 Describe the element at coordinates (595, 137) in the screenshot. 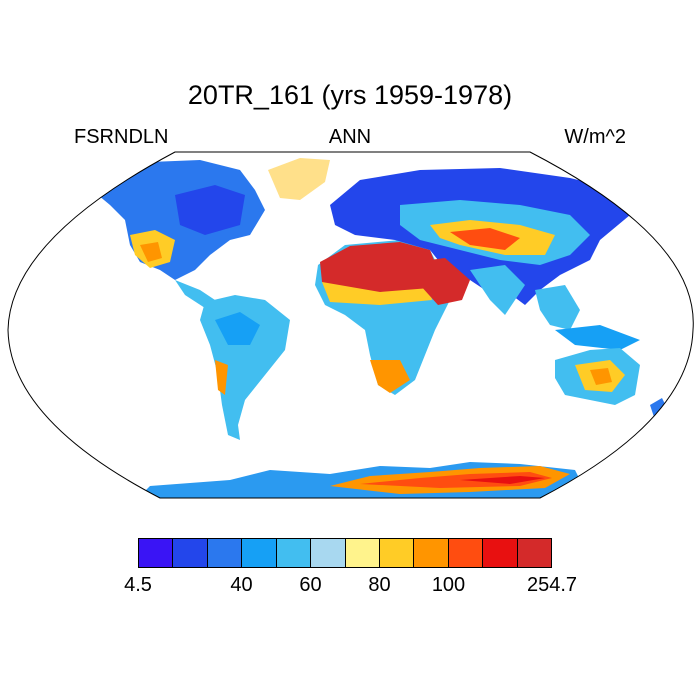

I see `units-label: W/m^2` at that location.